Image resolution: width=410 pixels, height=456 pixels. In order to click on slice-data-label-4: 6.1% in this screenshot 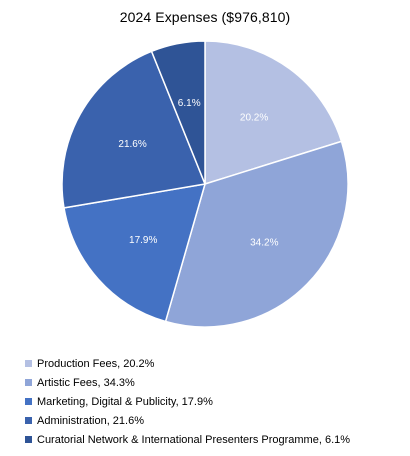, I will do `click(189, 103)`.